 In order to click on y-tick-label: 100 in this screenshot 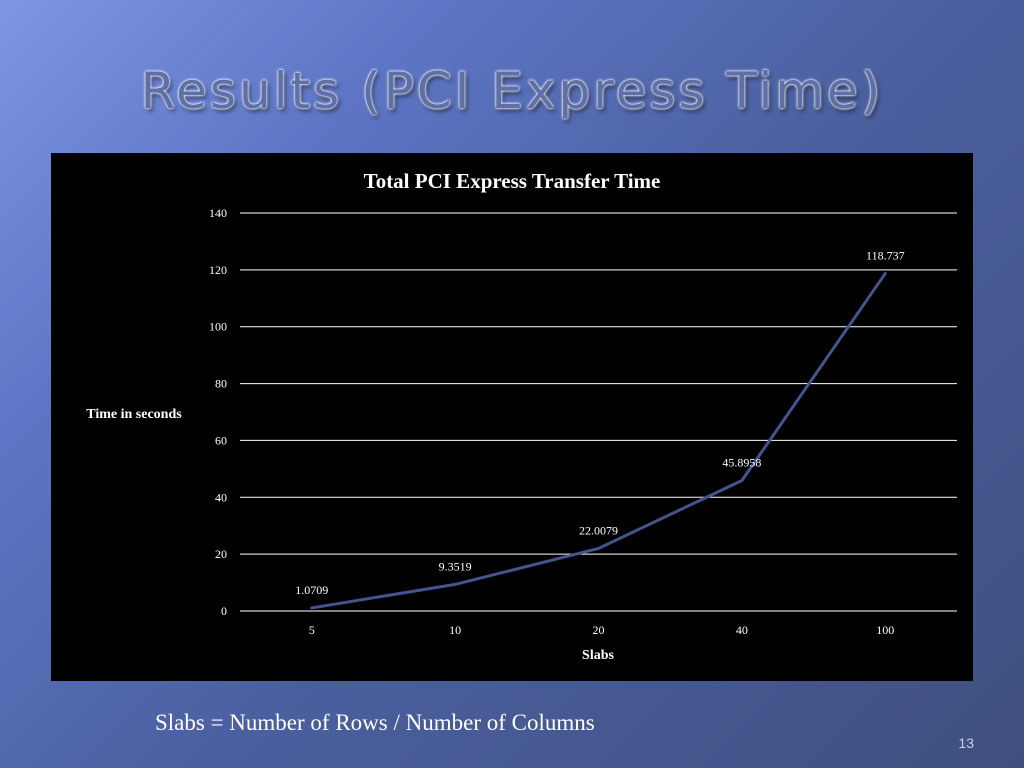, I will do `click(218, 327)`.